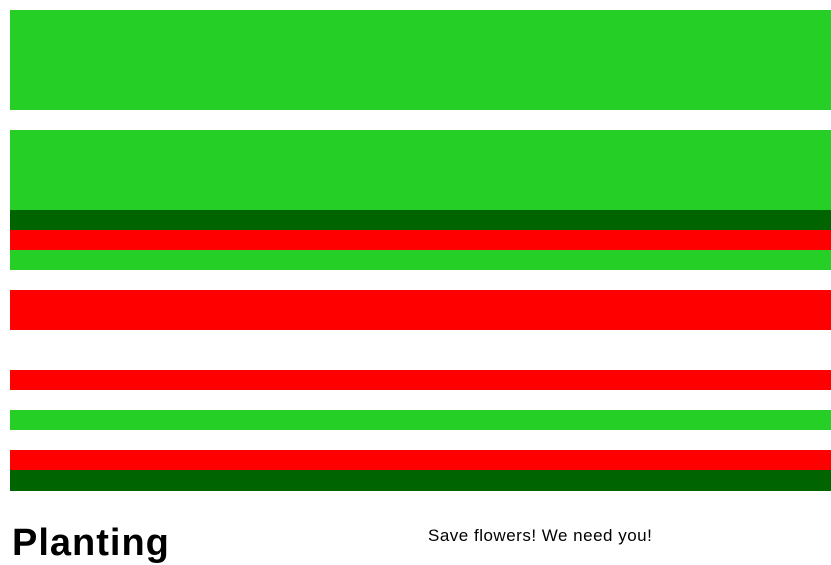 Image resolution: width=831 pixels, height=565 pixels. What do you see at coordinates (540, 535) in the screenshot?
I see `tagline: Save flowers! We need you!` at bounding box center [540, 535].